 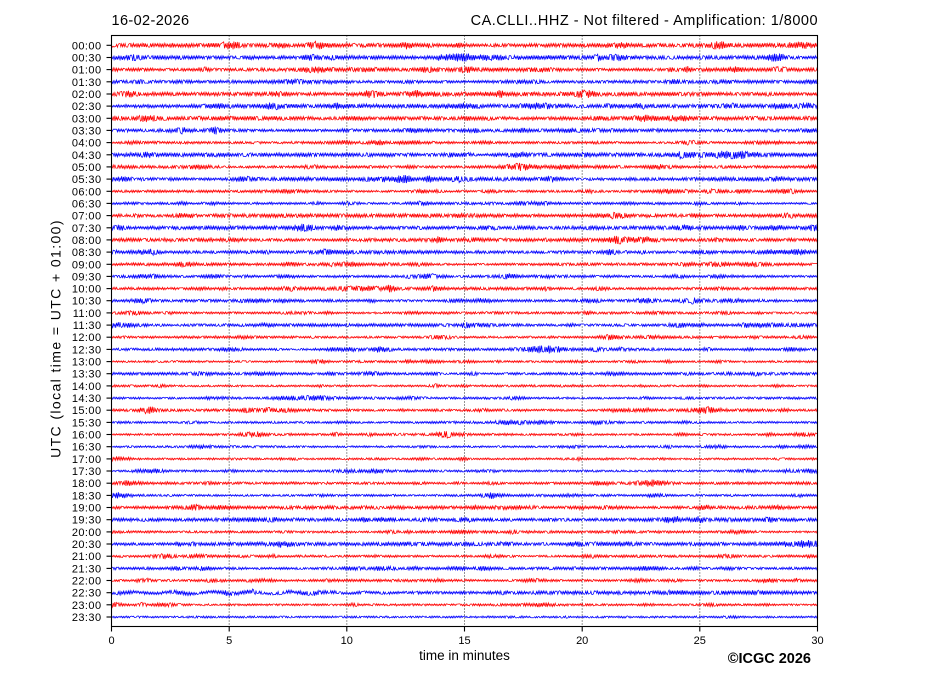 What do you see at coordinates (87, 326) in the screenshot?
I see `svg-text: 11:30` at bounding box center [87, 326].